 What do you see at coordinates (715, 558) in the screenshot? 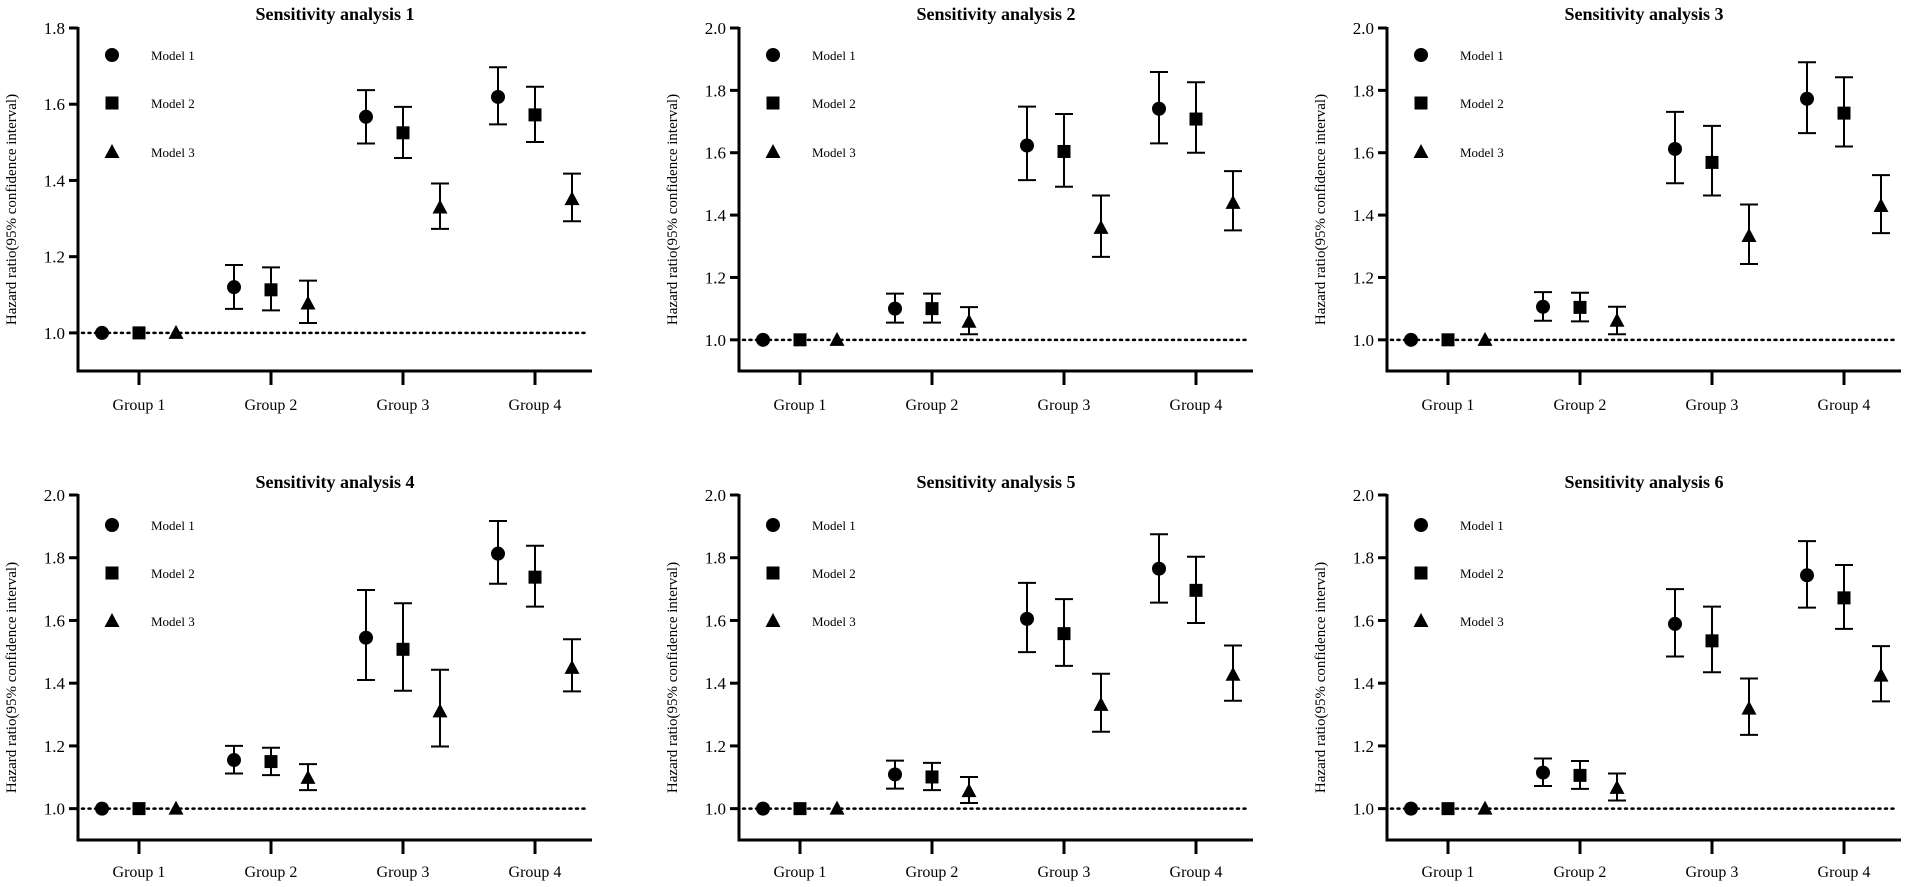
I see `y-tick-label: 1.8` at bounding box center [715, 558].